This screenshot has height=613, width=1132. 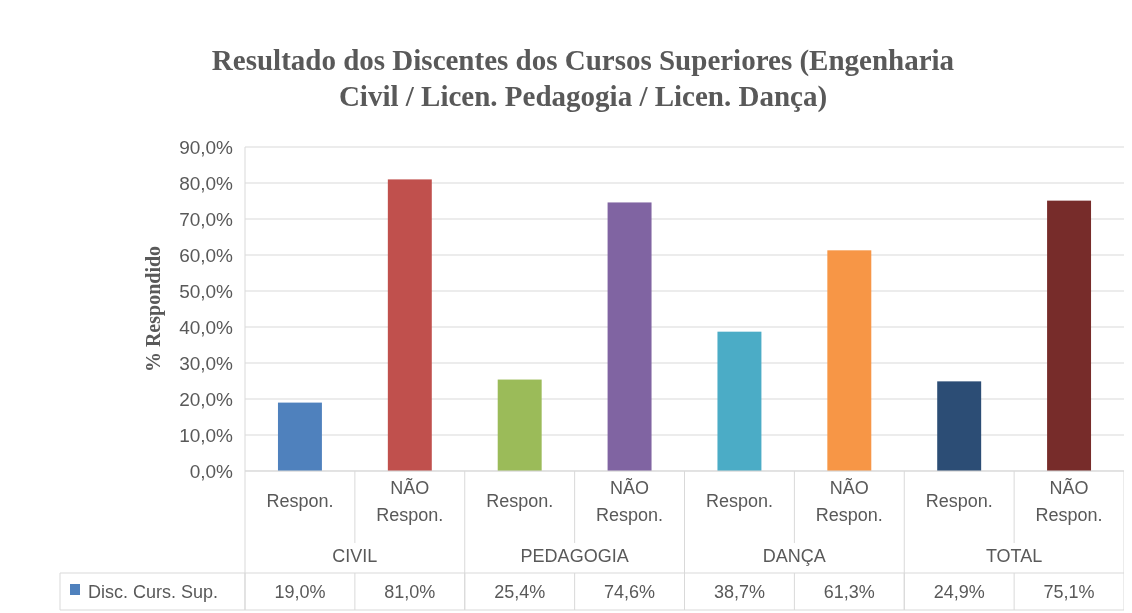 I want to click on text: TOTAL, so click(x=1014, y=556).